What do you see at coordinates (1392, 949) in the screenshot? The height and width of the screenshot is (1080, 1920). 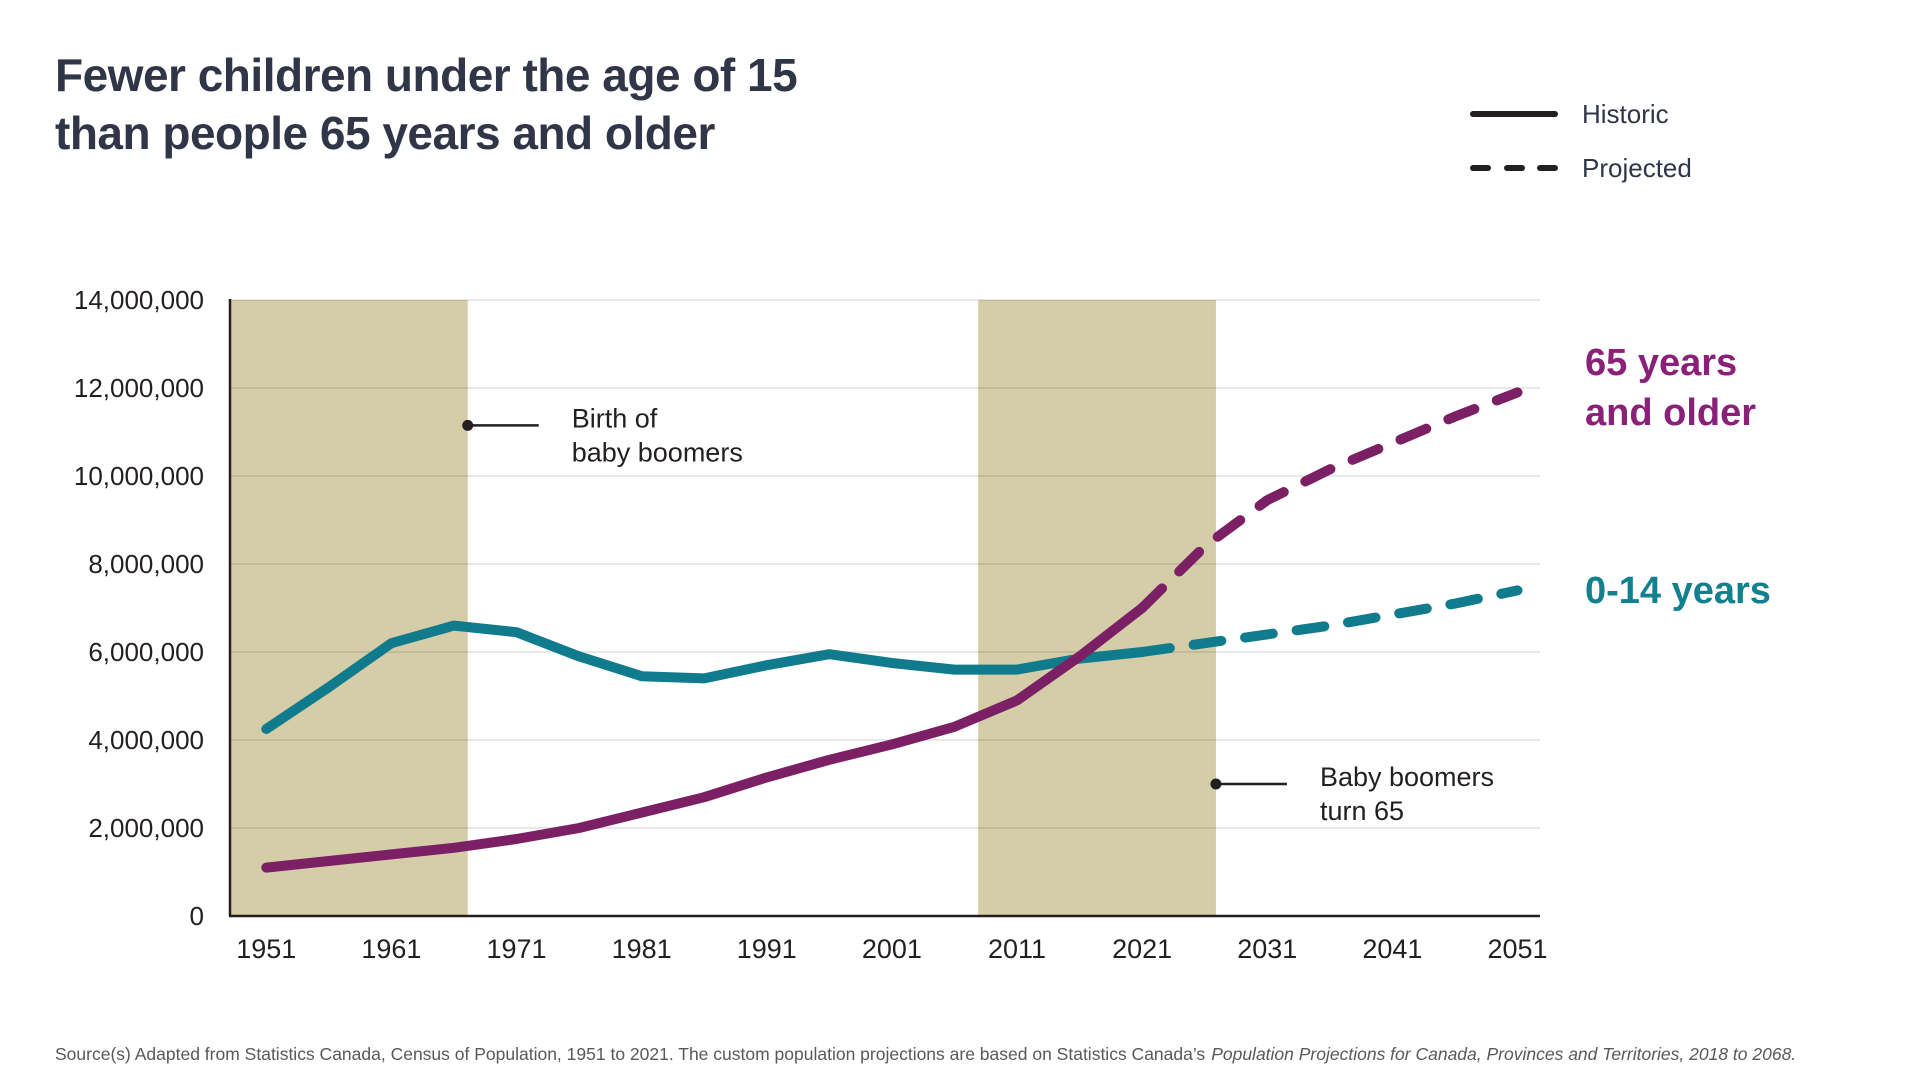 I see `x-tick-label: 2041` at bounding box center [1392, 949].